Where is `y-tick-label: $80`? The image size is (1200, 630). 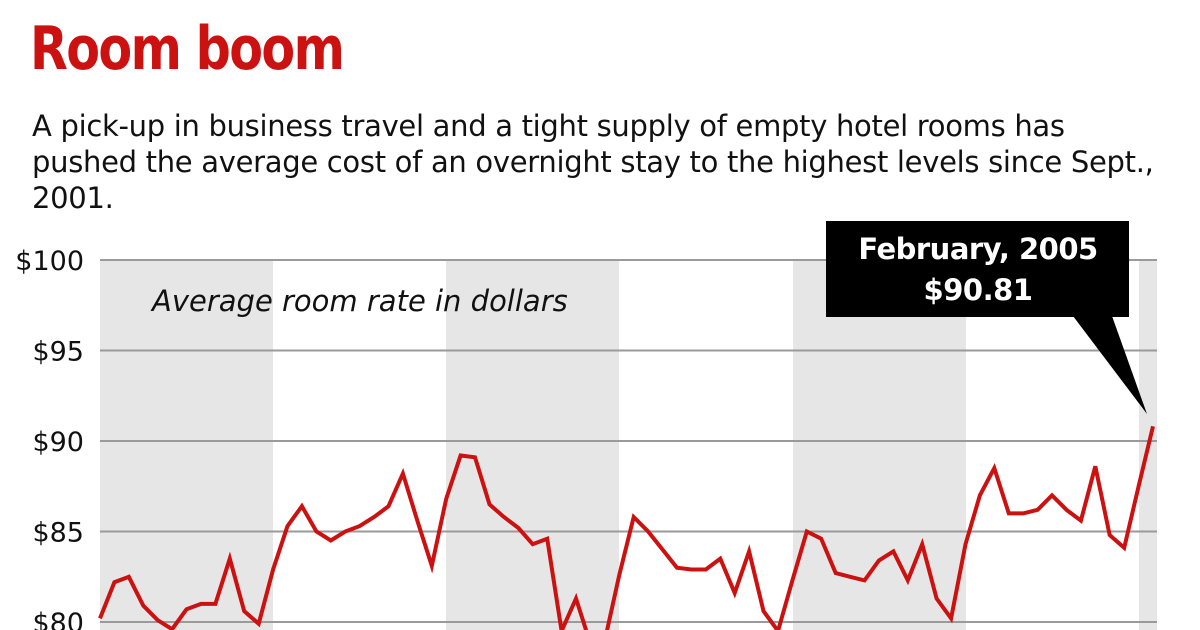 y-tick-label: $80 is located at coordinates (58, 619).